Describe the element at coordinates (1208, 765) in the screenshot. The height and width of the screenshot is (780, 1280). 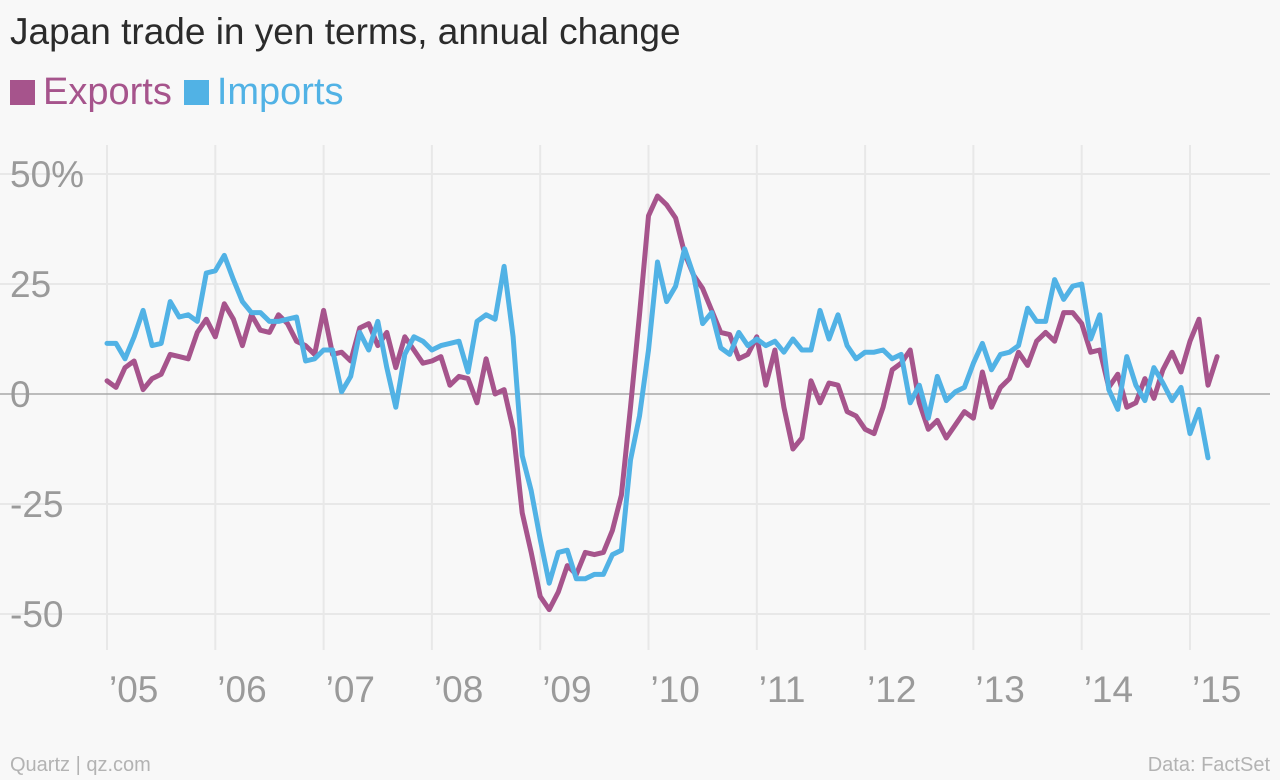
I see `data-source: Data: FactSet` at that location.